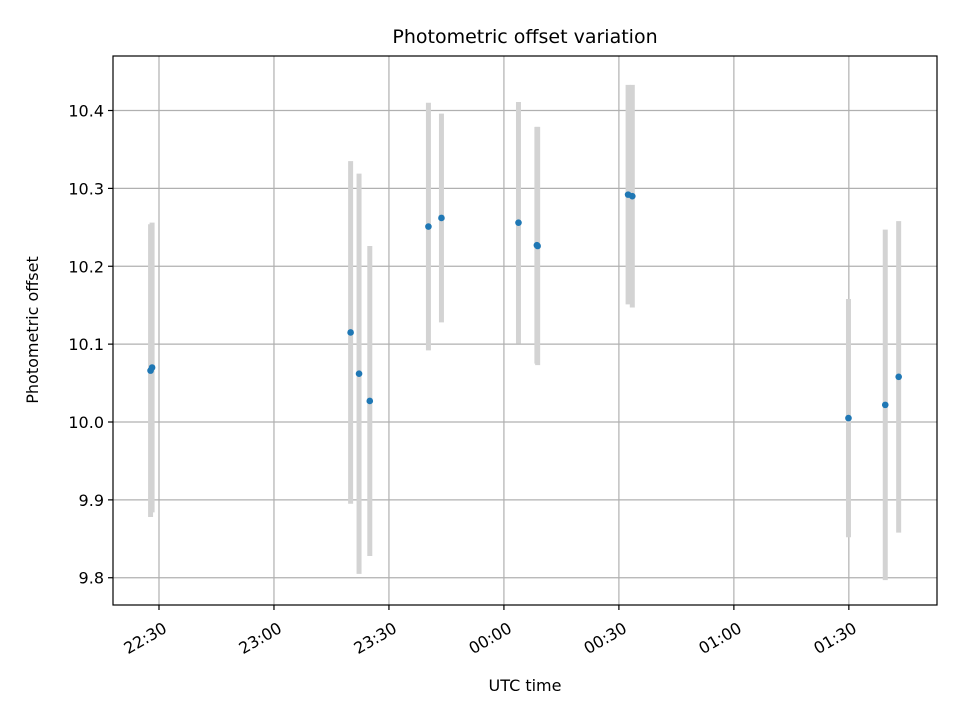 Image resolution: width=960 pixels, height=720 pixels. I want to click on x-axis-label: UTC time, so click(525, 685).